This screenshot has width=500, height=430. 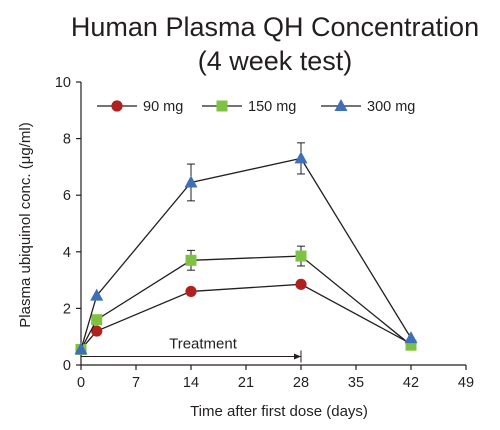 What do you see at coordinates (67, 253) in the screenshot?
I see `y-tick-label: 4` at bounding box center [67, 253].